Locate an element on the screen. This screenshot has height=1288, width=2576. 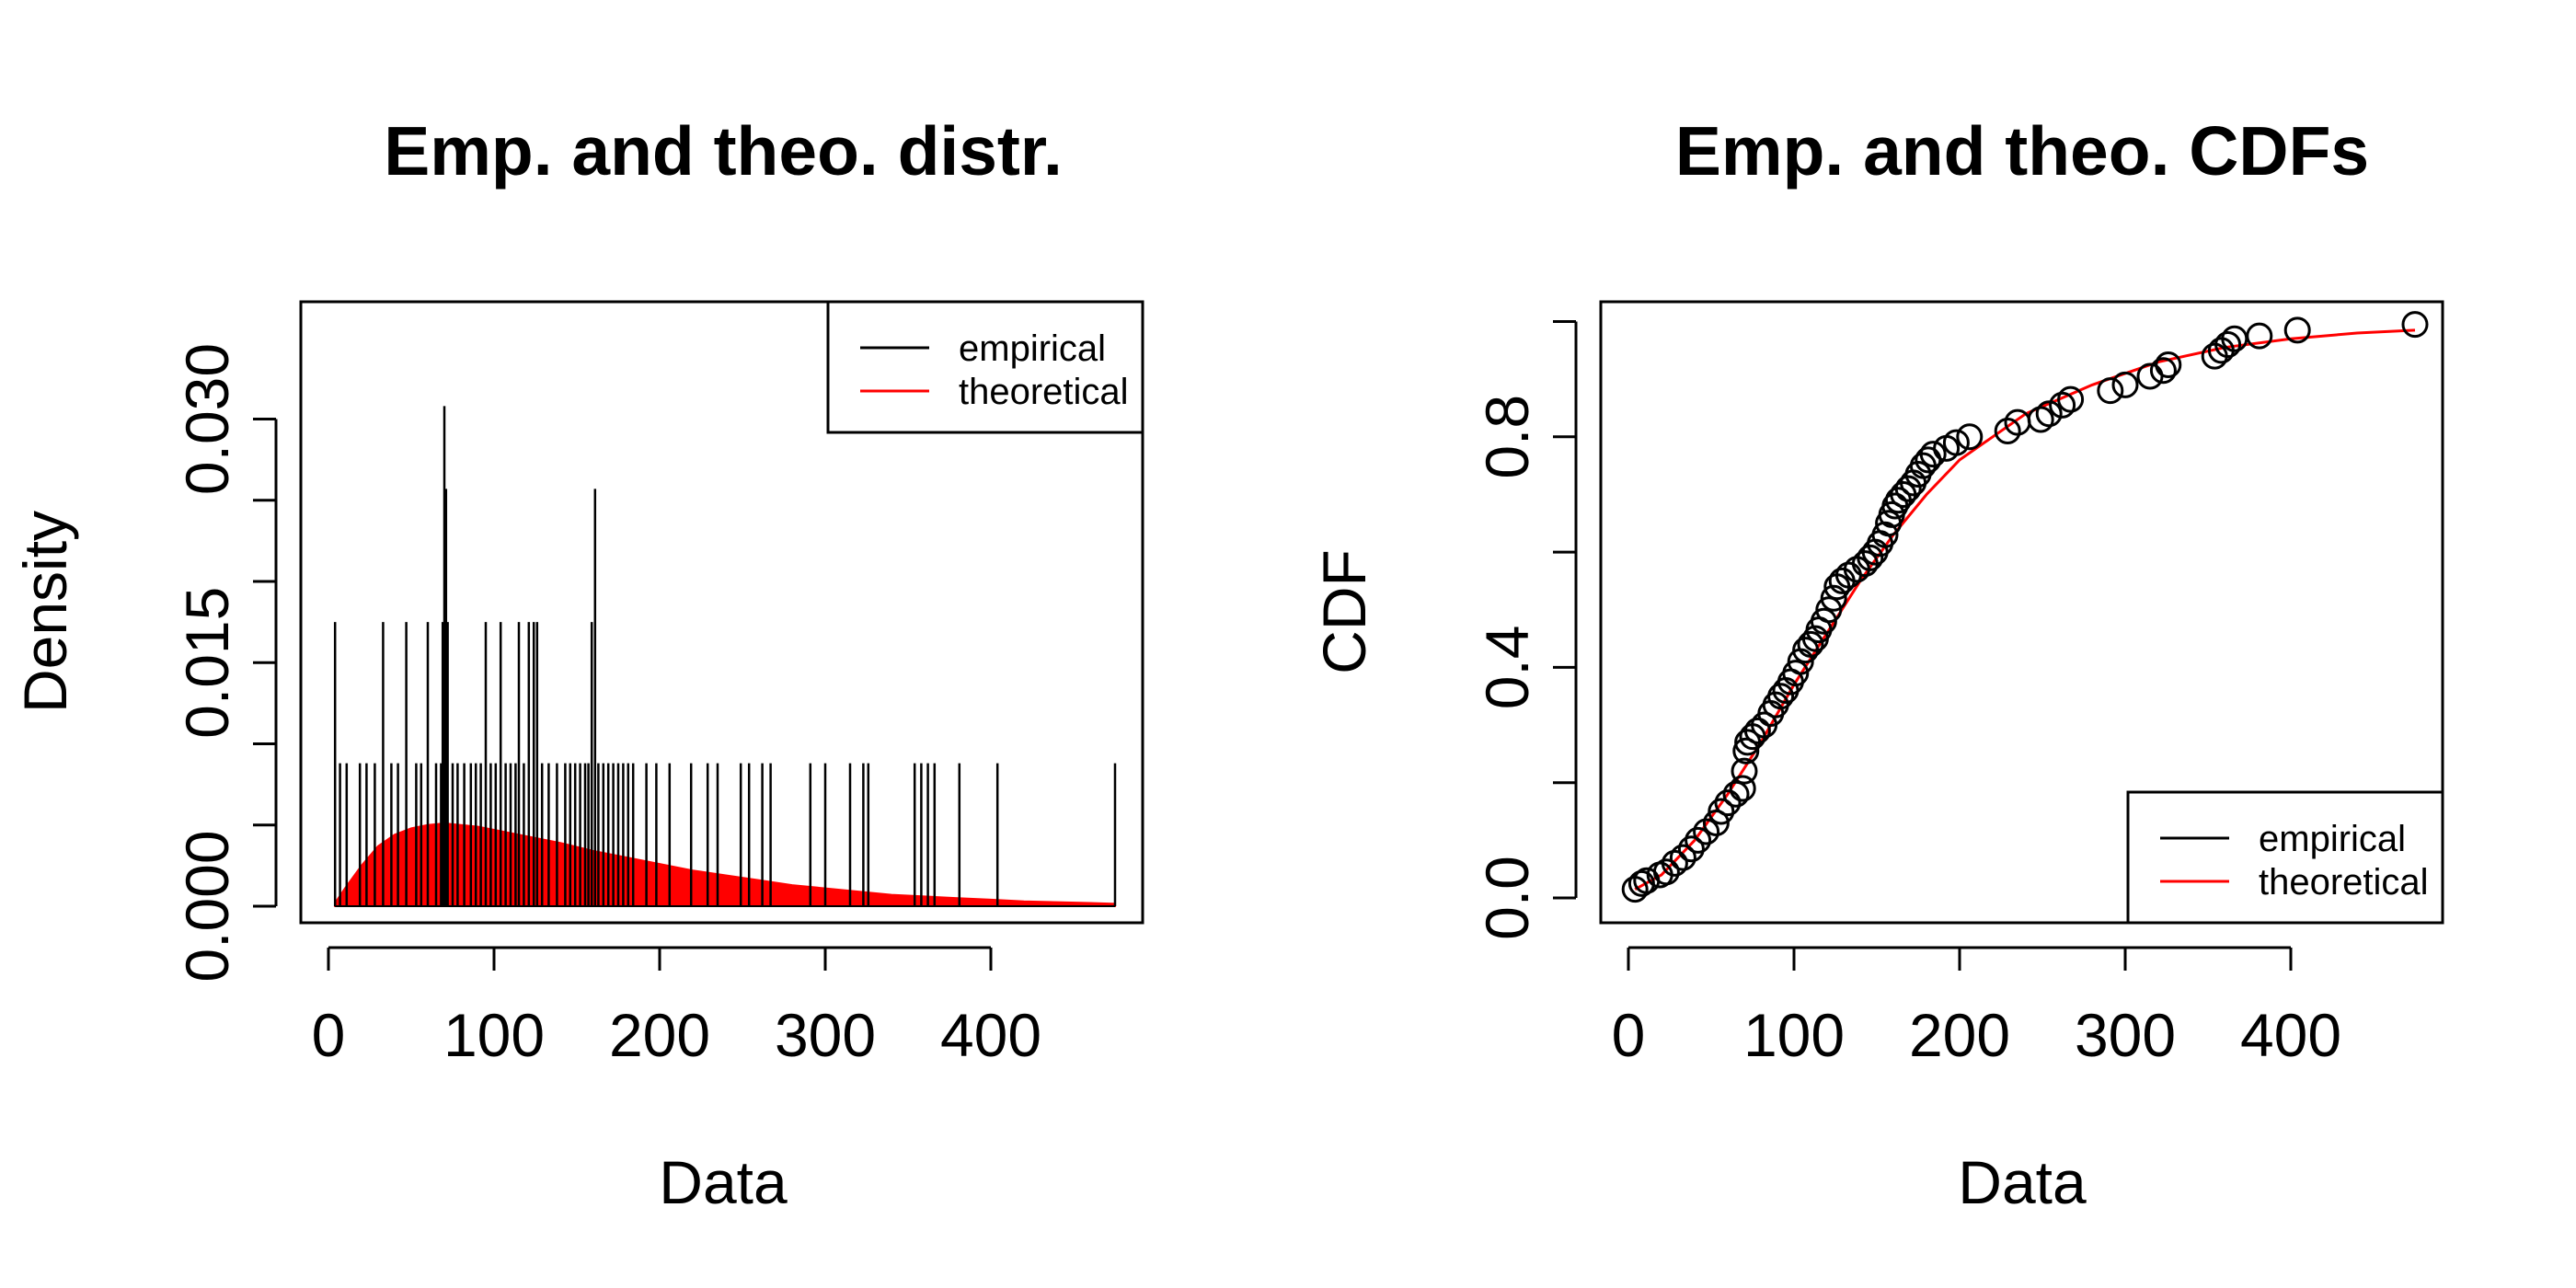
cdf-legend: empirical theoretical is located at coordinates (2285, 857).